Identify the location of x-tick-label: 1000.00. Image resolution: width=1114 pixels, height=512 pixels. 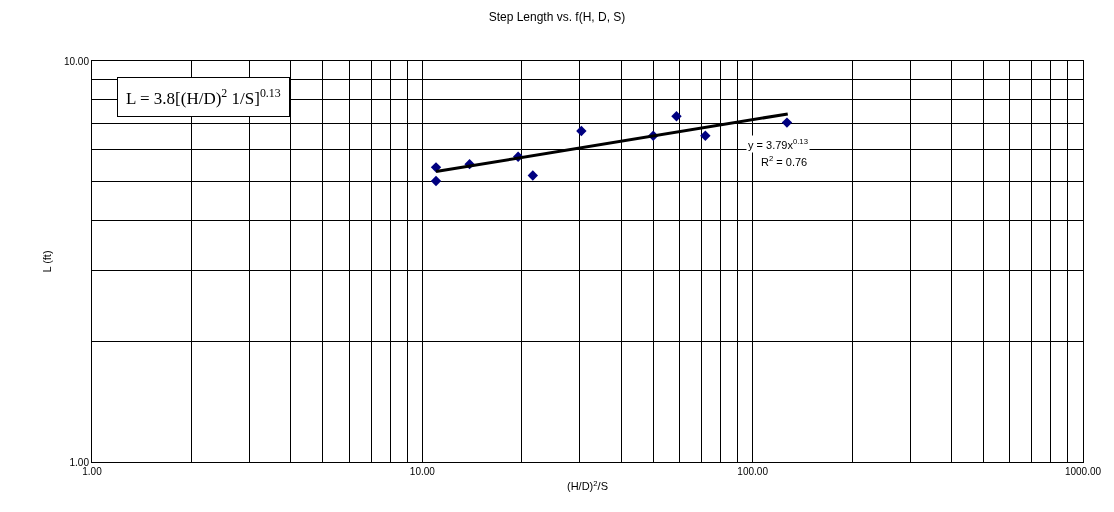
(1083, 471).